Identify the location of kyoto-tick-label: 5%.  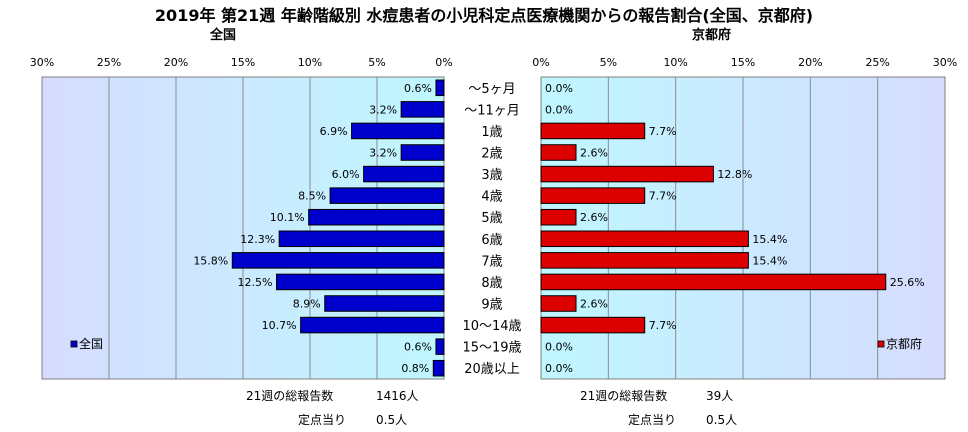
(608, 62).